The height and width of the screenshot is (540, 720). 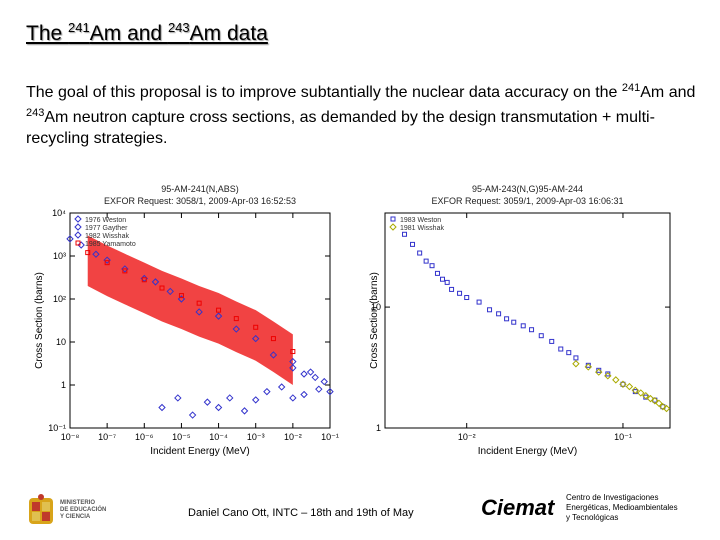 What do you see at coordinates (59, 299) in the screenshot?
I see `y-tick-label: 10²` at bounding box center [59, 299].